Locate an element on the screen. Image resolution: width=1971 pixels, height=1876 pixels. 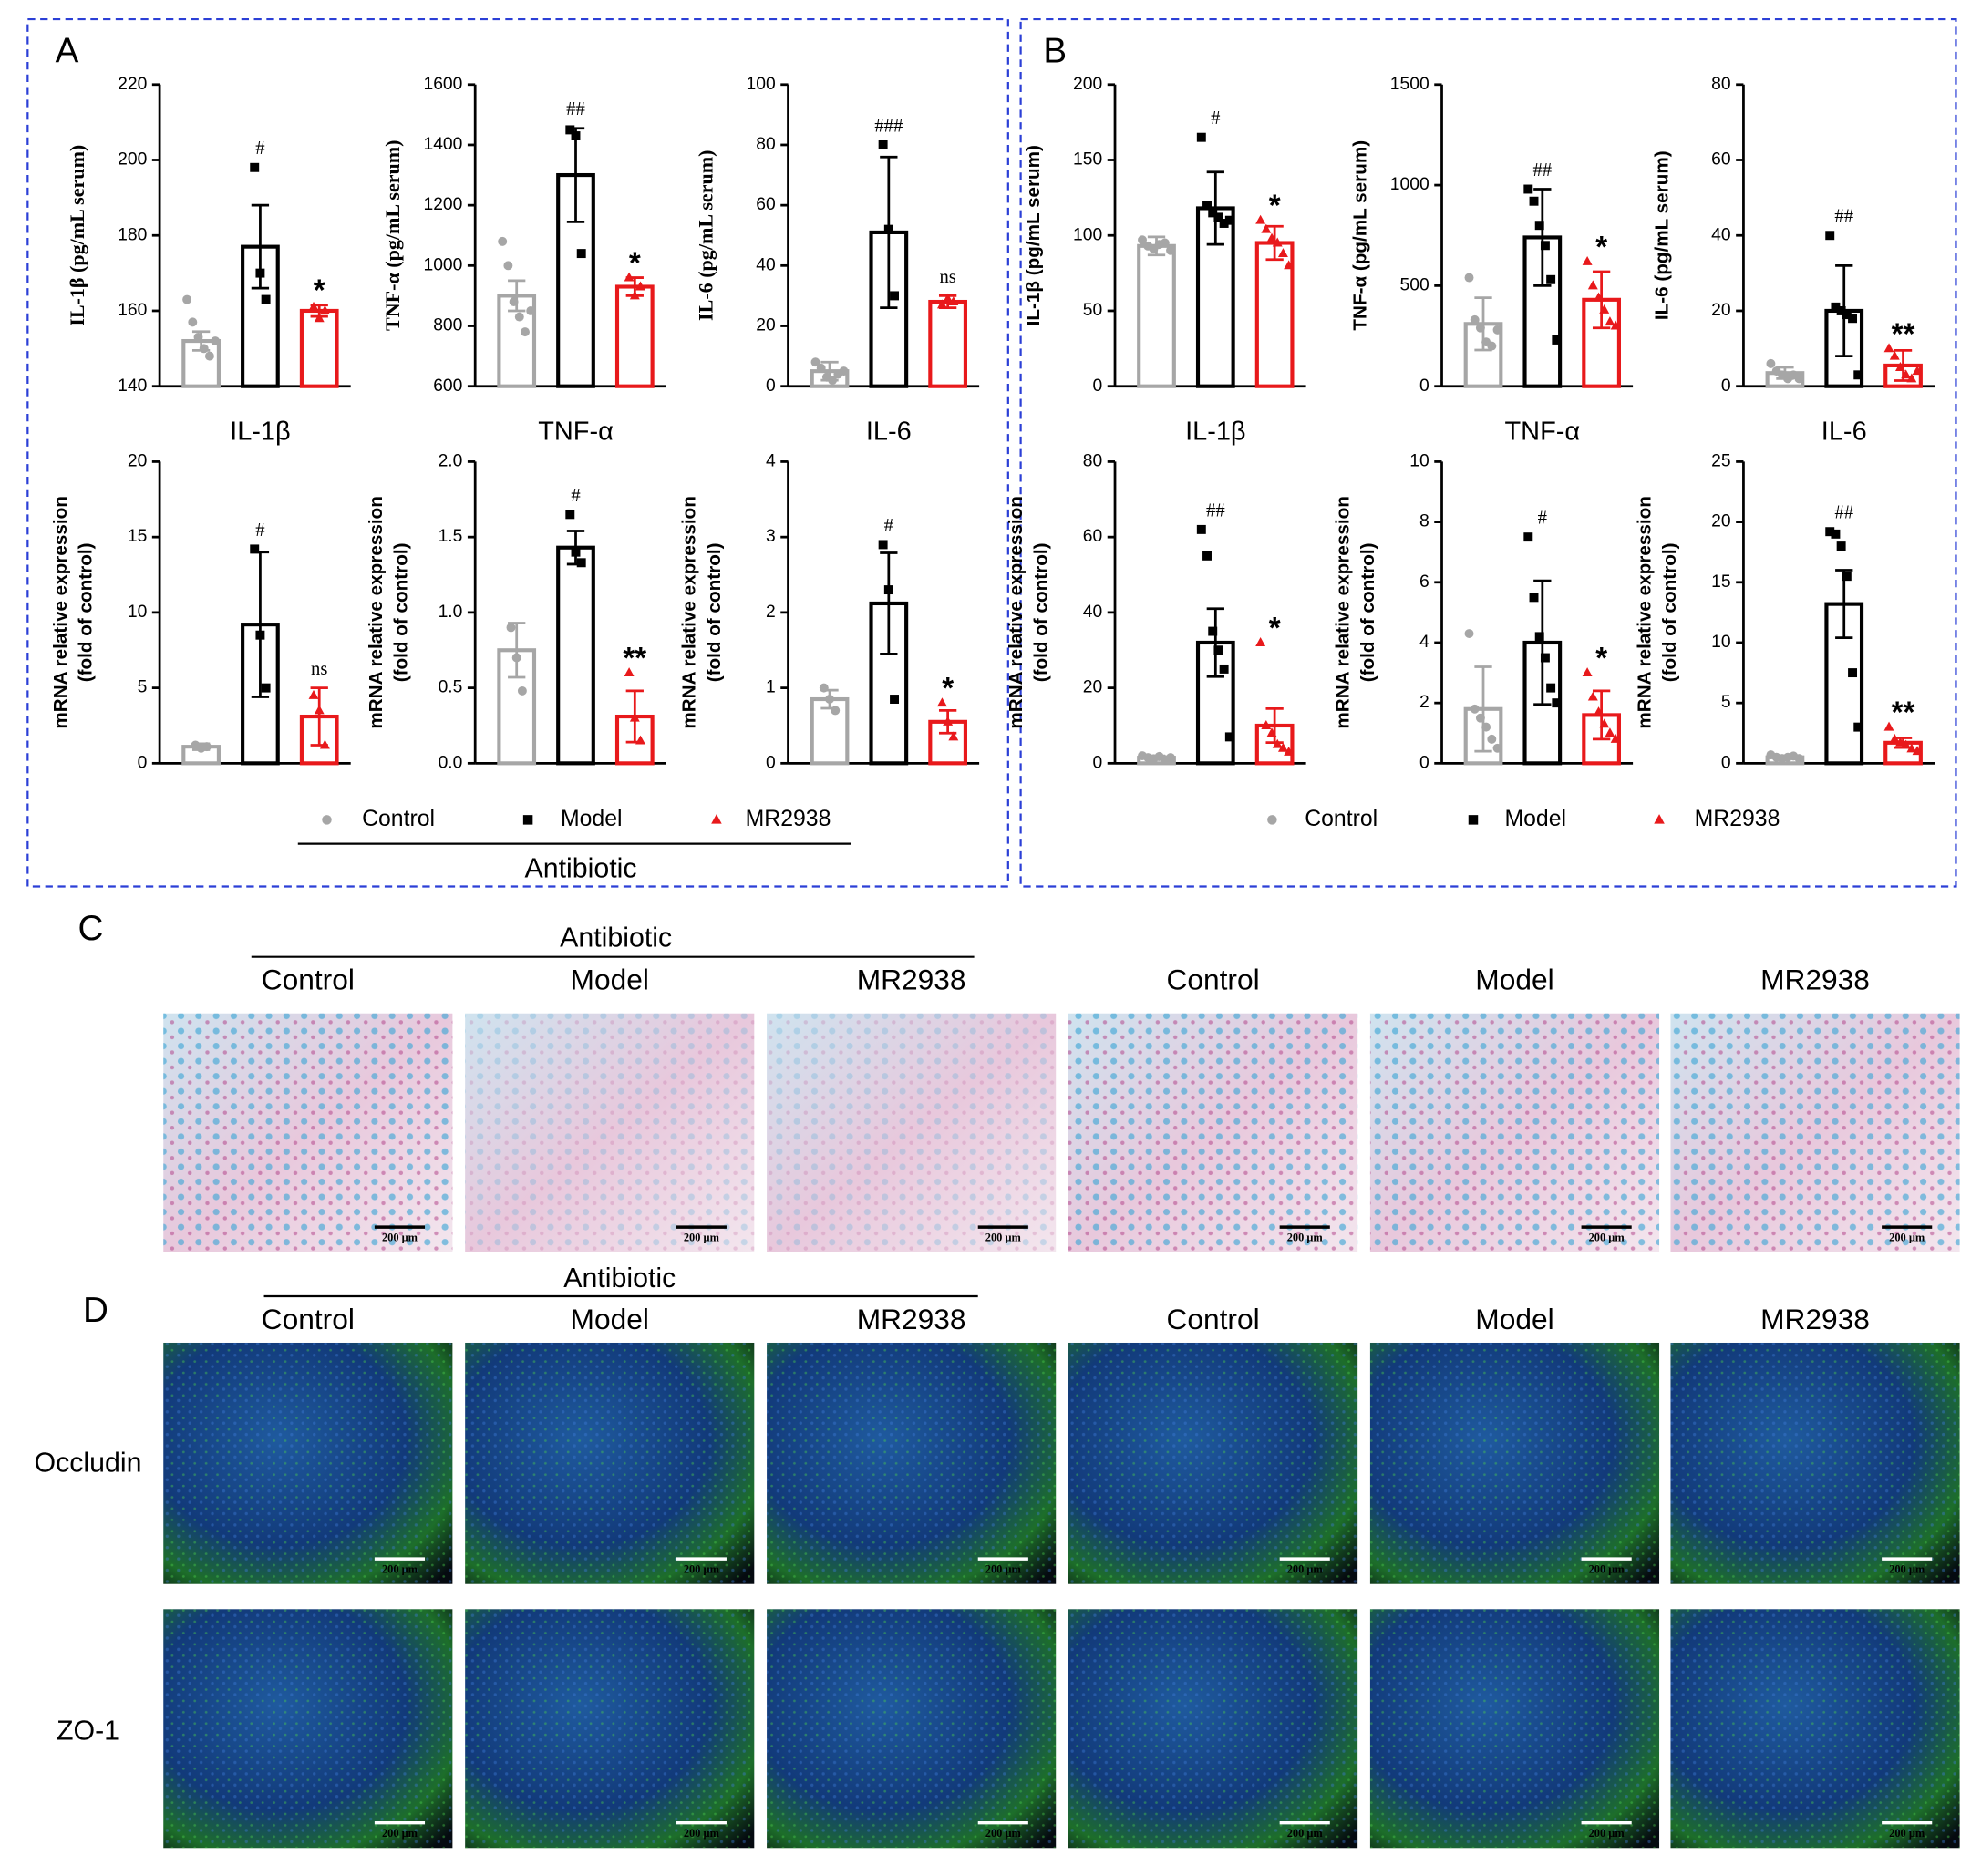
y-tick-label: 6 is located at coordinates (1424, 582).